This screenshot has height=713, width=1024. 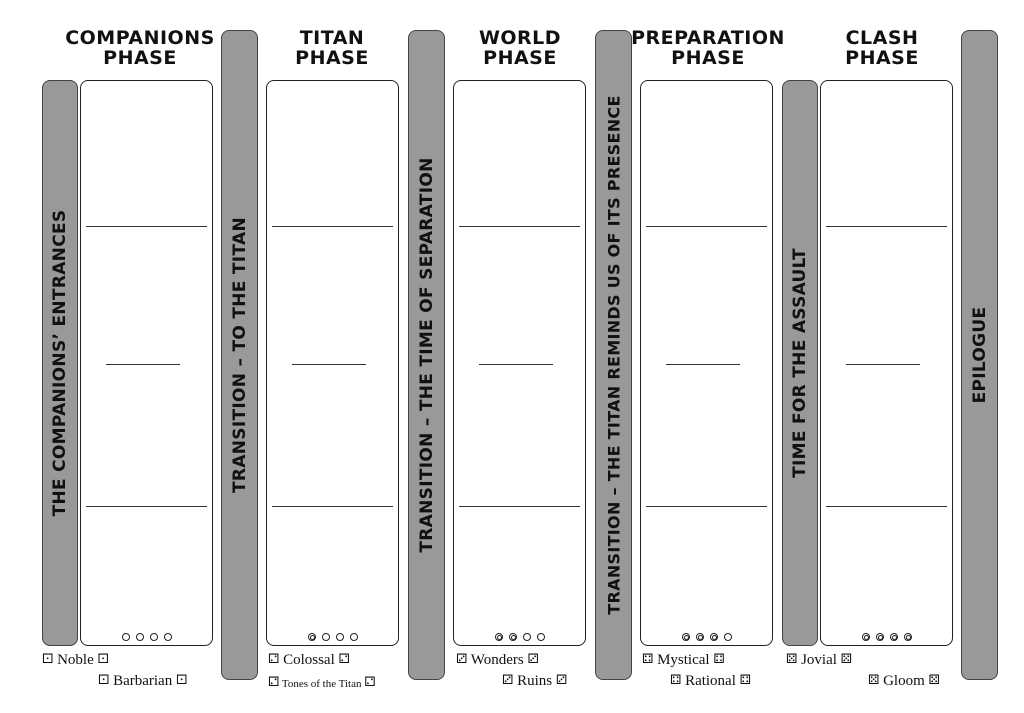 I want to click on tone-gloom: ⚄ Gloom ⚄, so click(x=904, y=681).